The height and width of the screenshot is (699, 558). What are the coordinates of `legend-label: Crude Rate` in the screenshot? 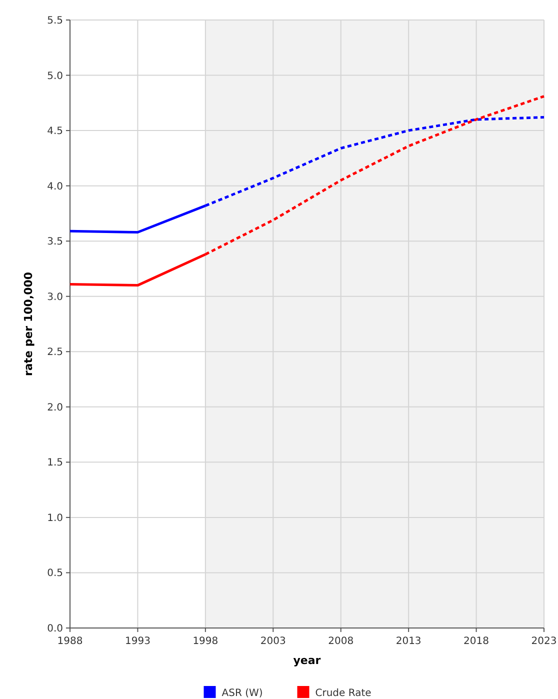 It's located at (343, 693).